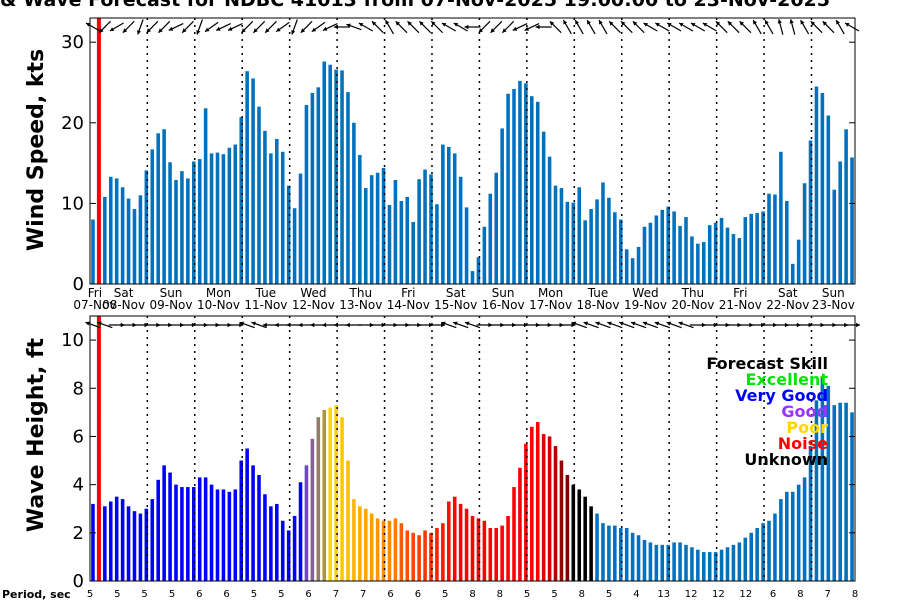  Describe the element at coordinates (94, 305) in the screenshot. I see `date-label: 07-Nov` at that location.